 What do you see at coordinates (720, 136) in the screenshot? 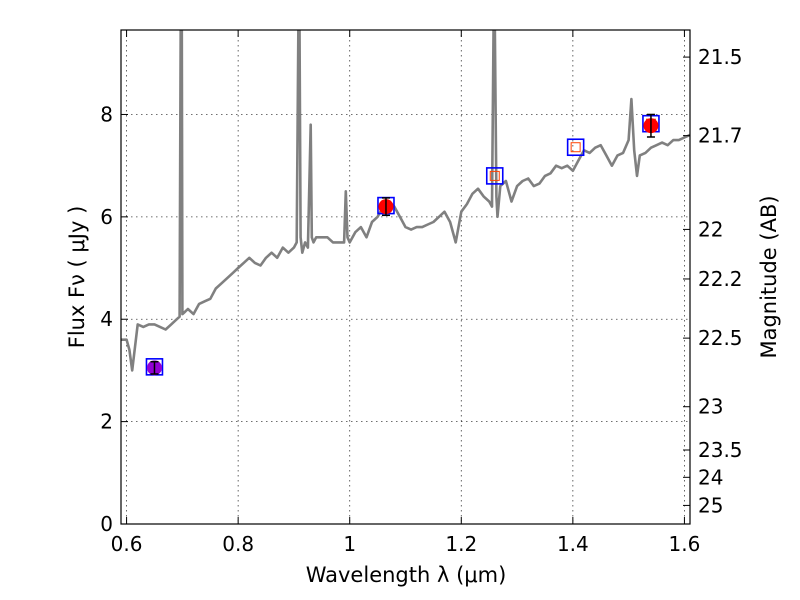
I see `mag-tick-label: 21.7` at bounding box center [720, 136].